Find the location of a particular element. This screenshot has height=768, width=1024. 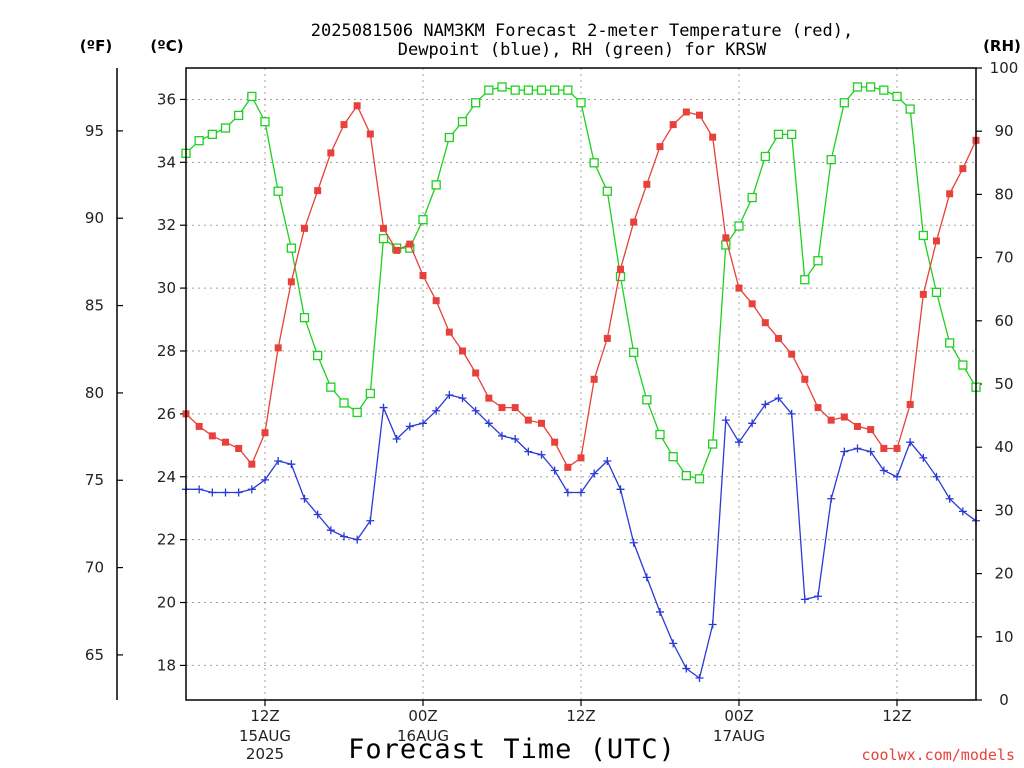

celsius-tick-label: 24 is located at coordinates (166, 477).